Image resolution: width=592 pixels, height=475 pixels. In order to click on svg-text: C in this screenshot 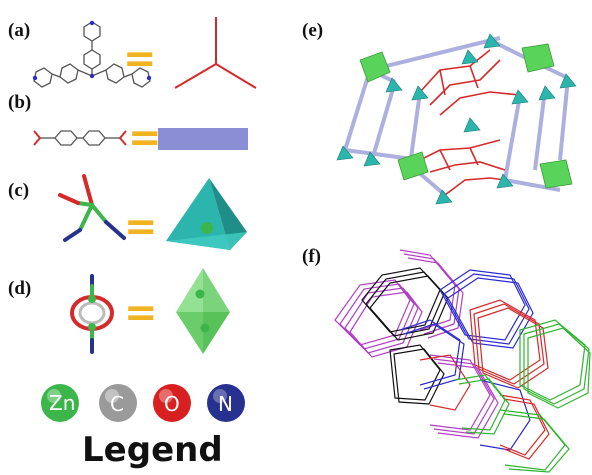, I will do `click(117, 404)`.